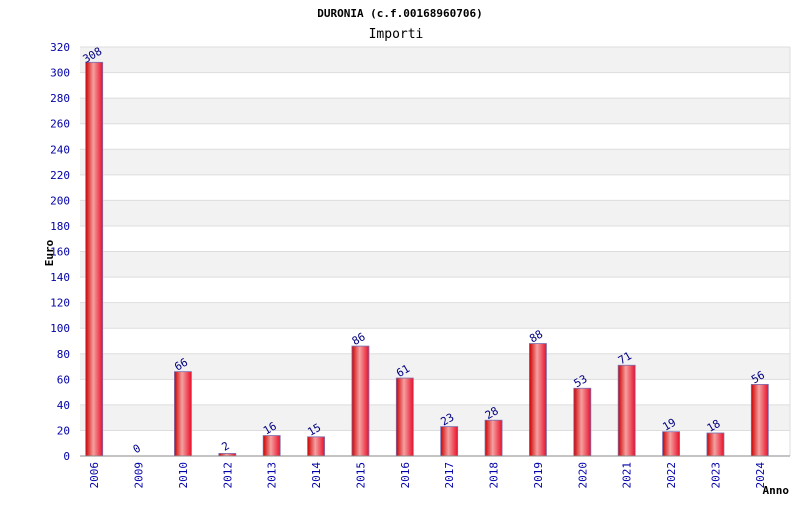 The height and width of the screenshot is (505, 800). What do you see at coordinates (60, 73) in the screenshot?
I see `y-tick-label: 300` at bounding box center [60, 73].